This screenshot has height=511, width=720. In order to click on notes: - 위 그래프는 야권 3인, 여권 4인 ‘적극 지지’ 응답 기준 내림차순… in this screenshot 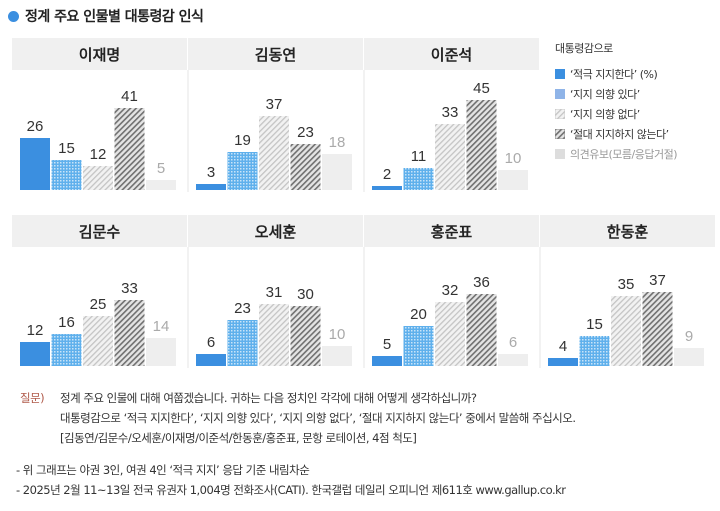, I will do `click(291, 480)`.